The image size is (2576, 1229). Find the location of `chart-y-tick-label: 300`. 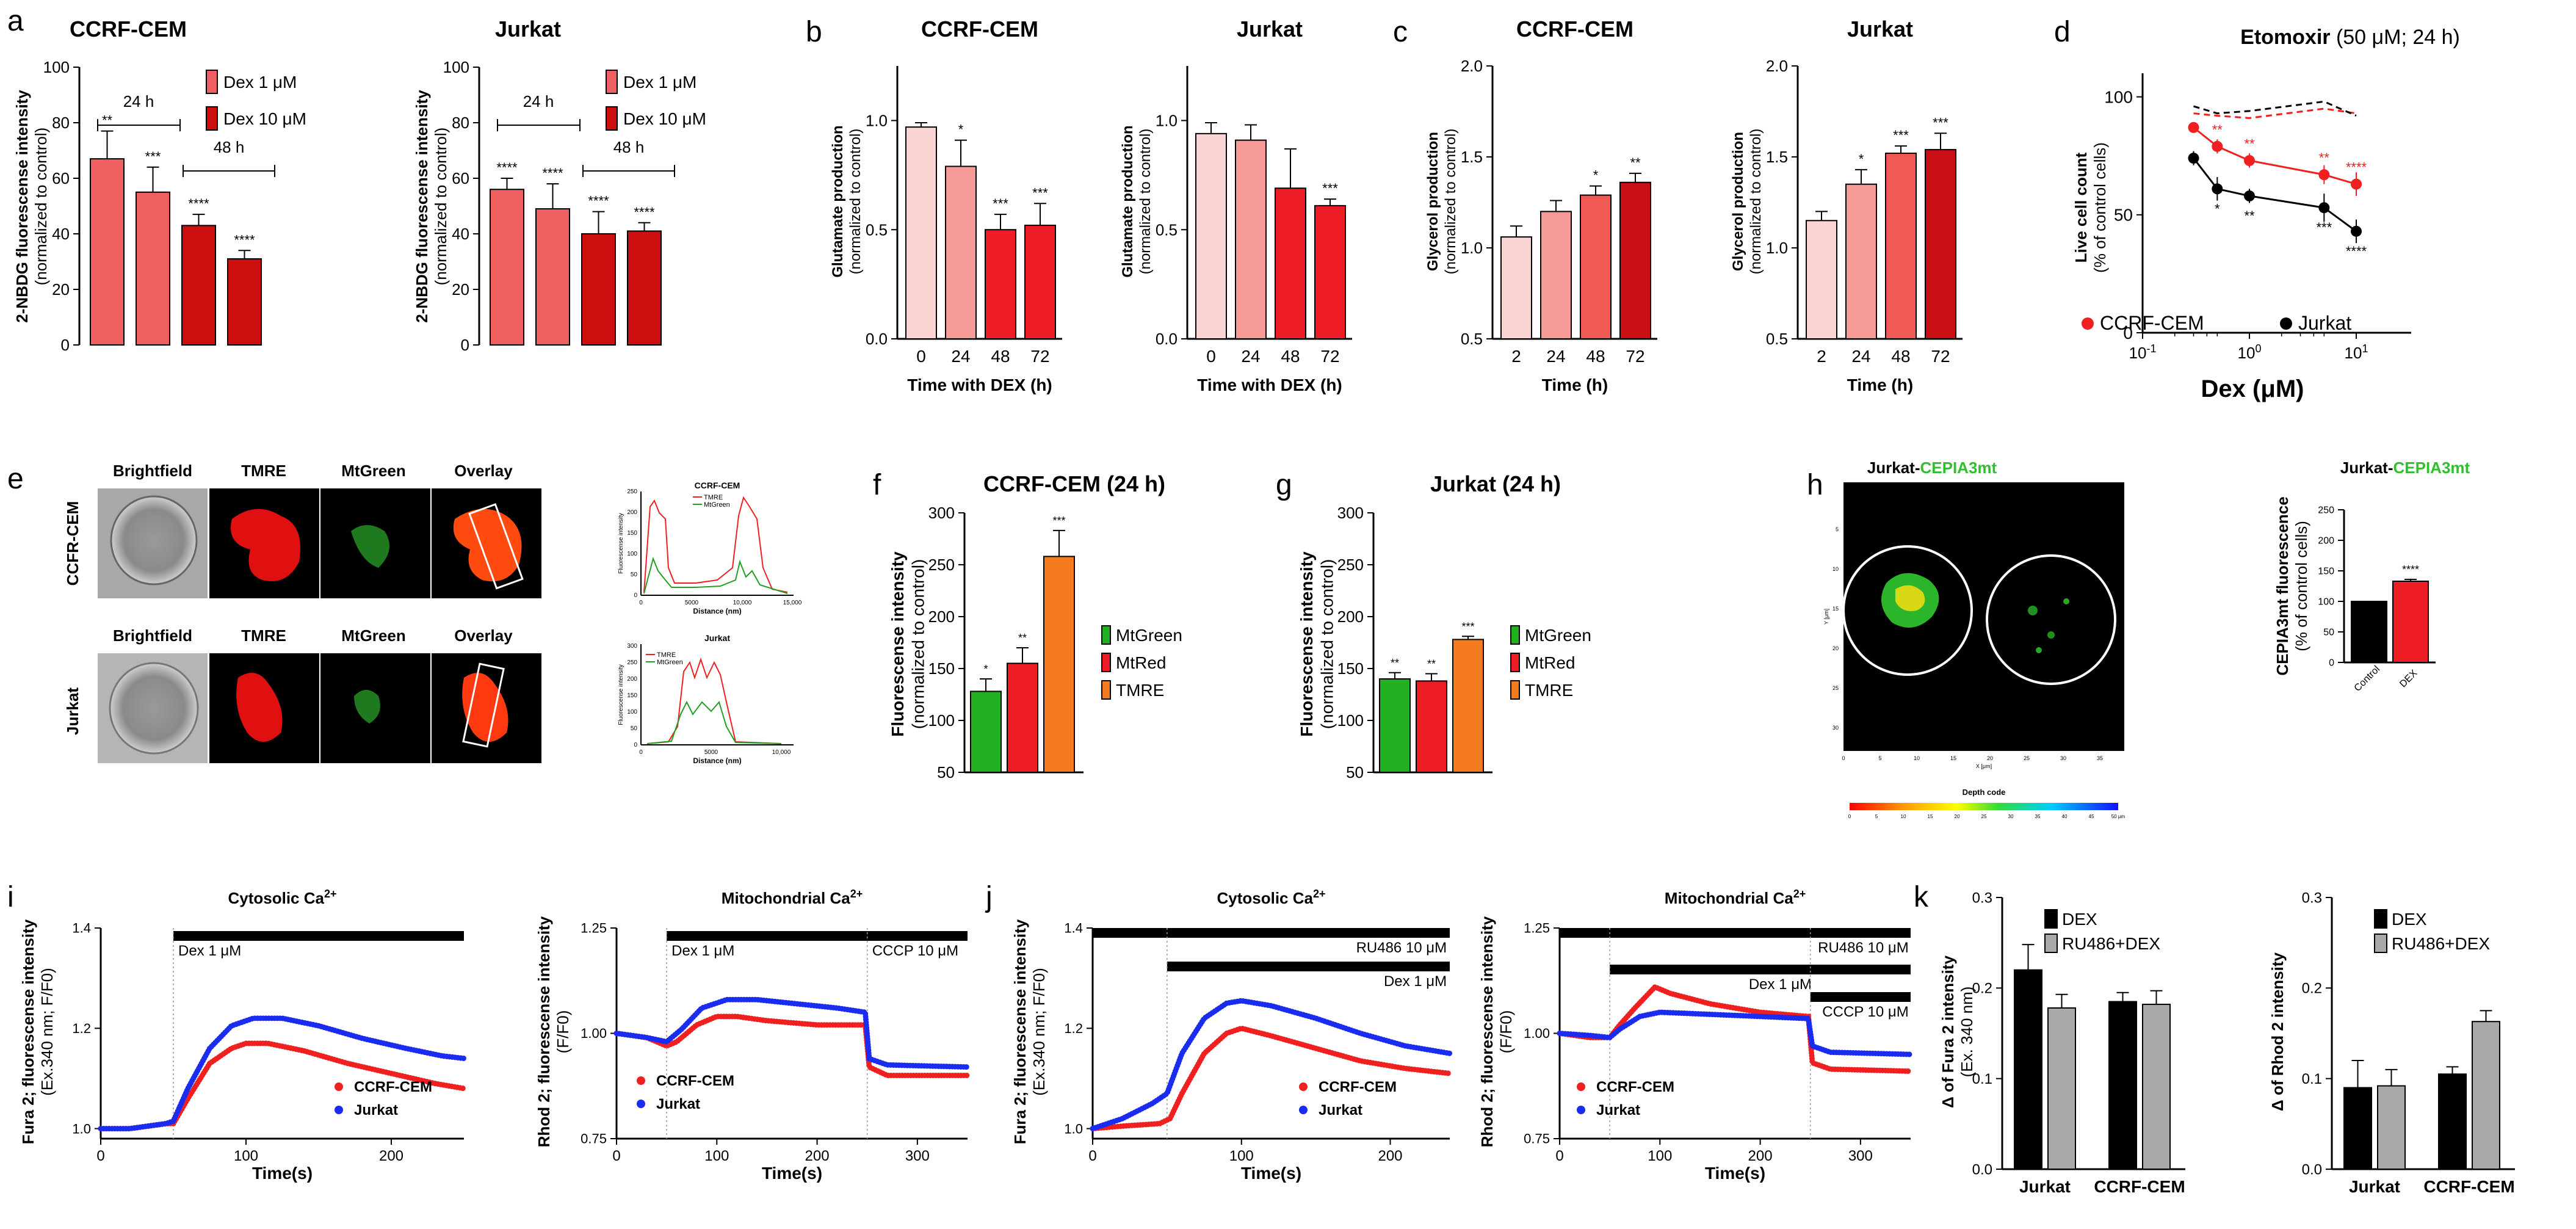

chart-y-tick-label: 300 is located at coordinates (941, 513).